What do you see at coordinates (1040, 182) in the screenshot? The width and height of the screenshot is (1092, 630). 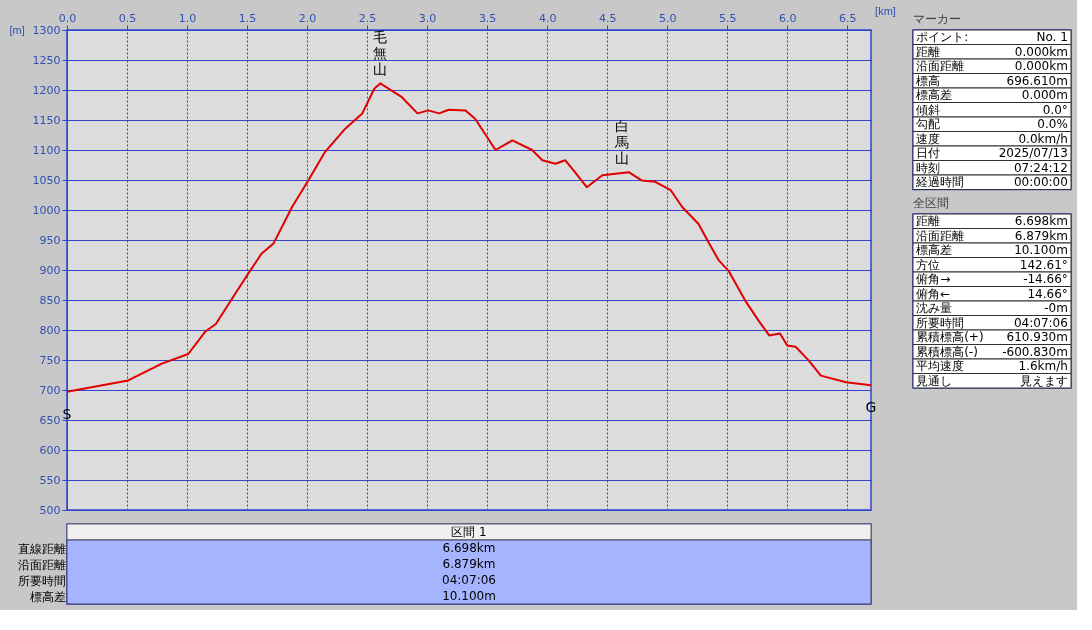 I see `text: 00:00:00` at bounding box center [1040, 182].